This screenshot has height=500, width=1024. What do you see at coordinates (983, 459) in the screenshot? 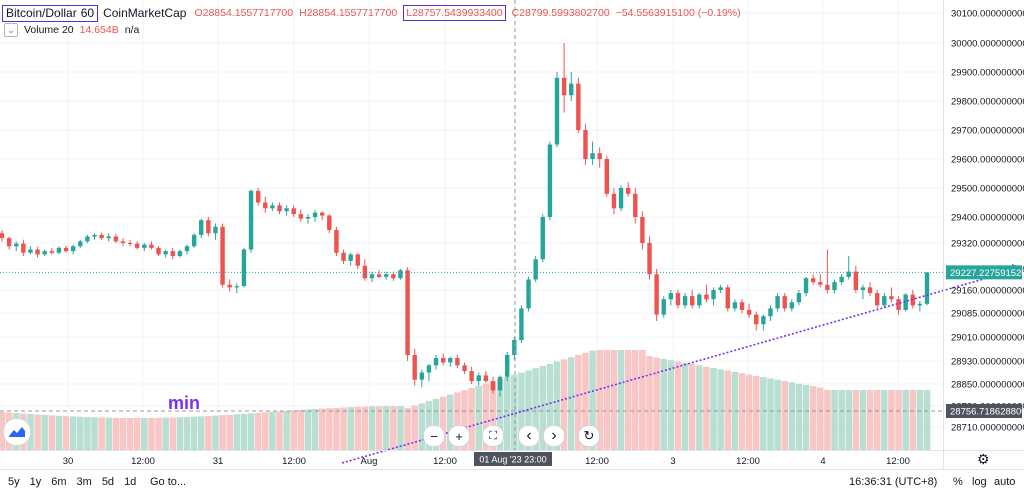
I see `gear-icon: ⚙` at bounding box center [983, 459].